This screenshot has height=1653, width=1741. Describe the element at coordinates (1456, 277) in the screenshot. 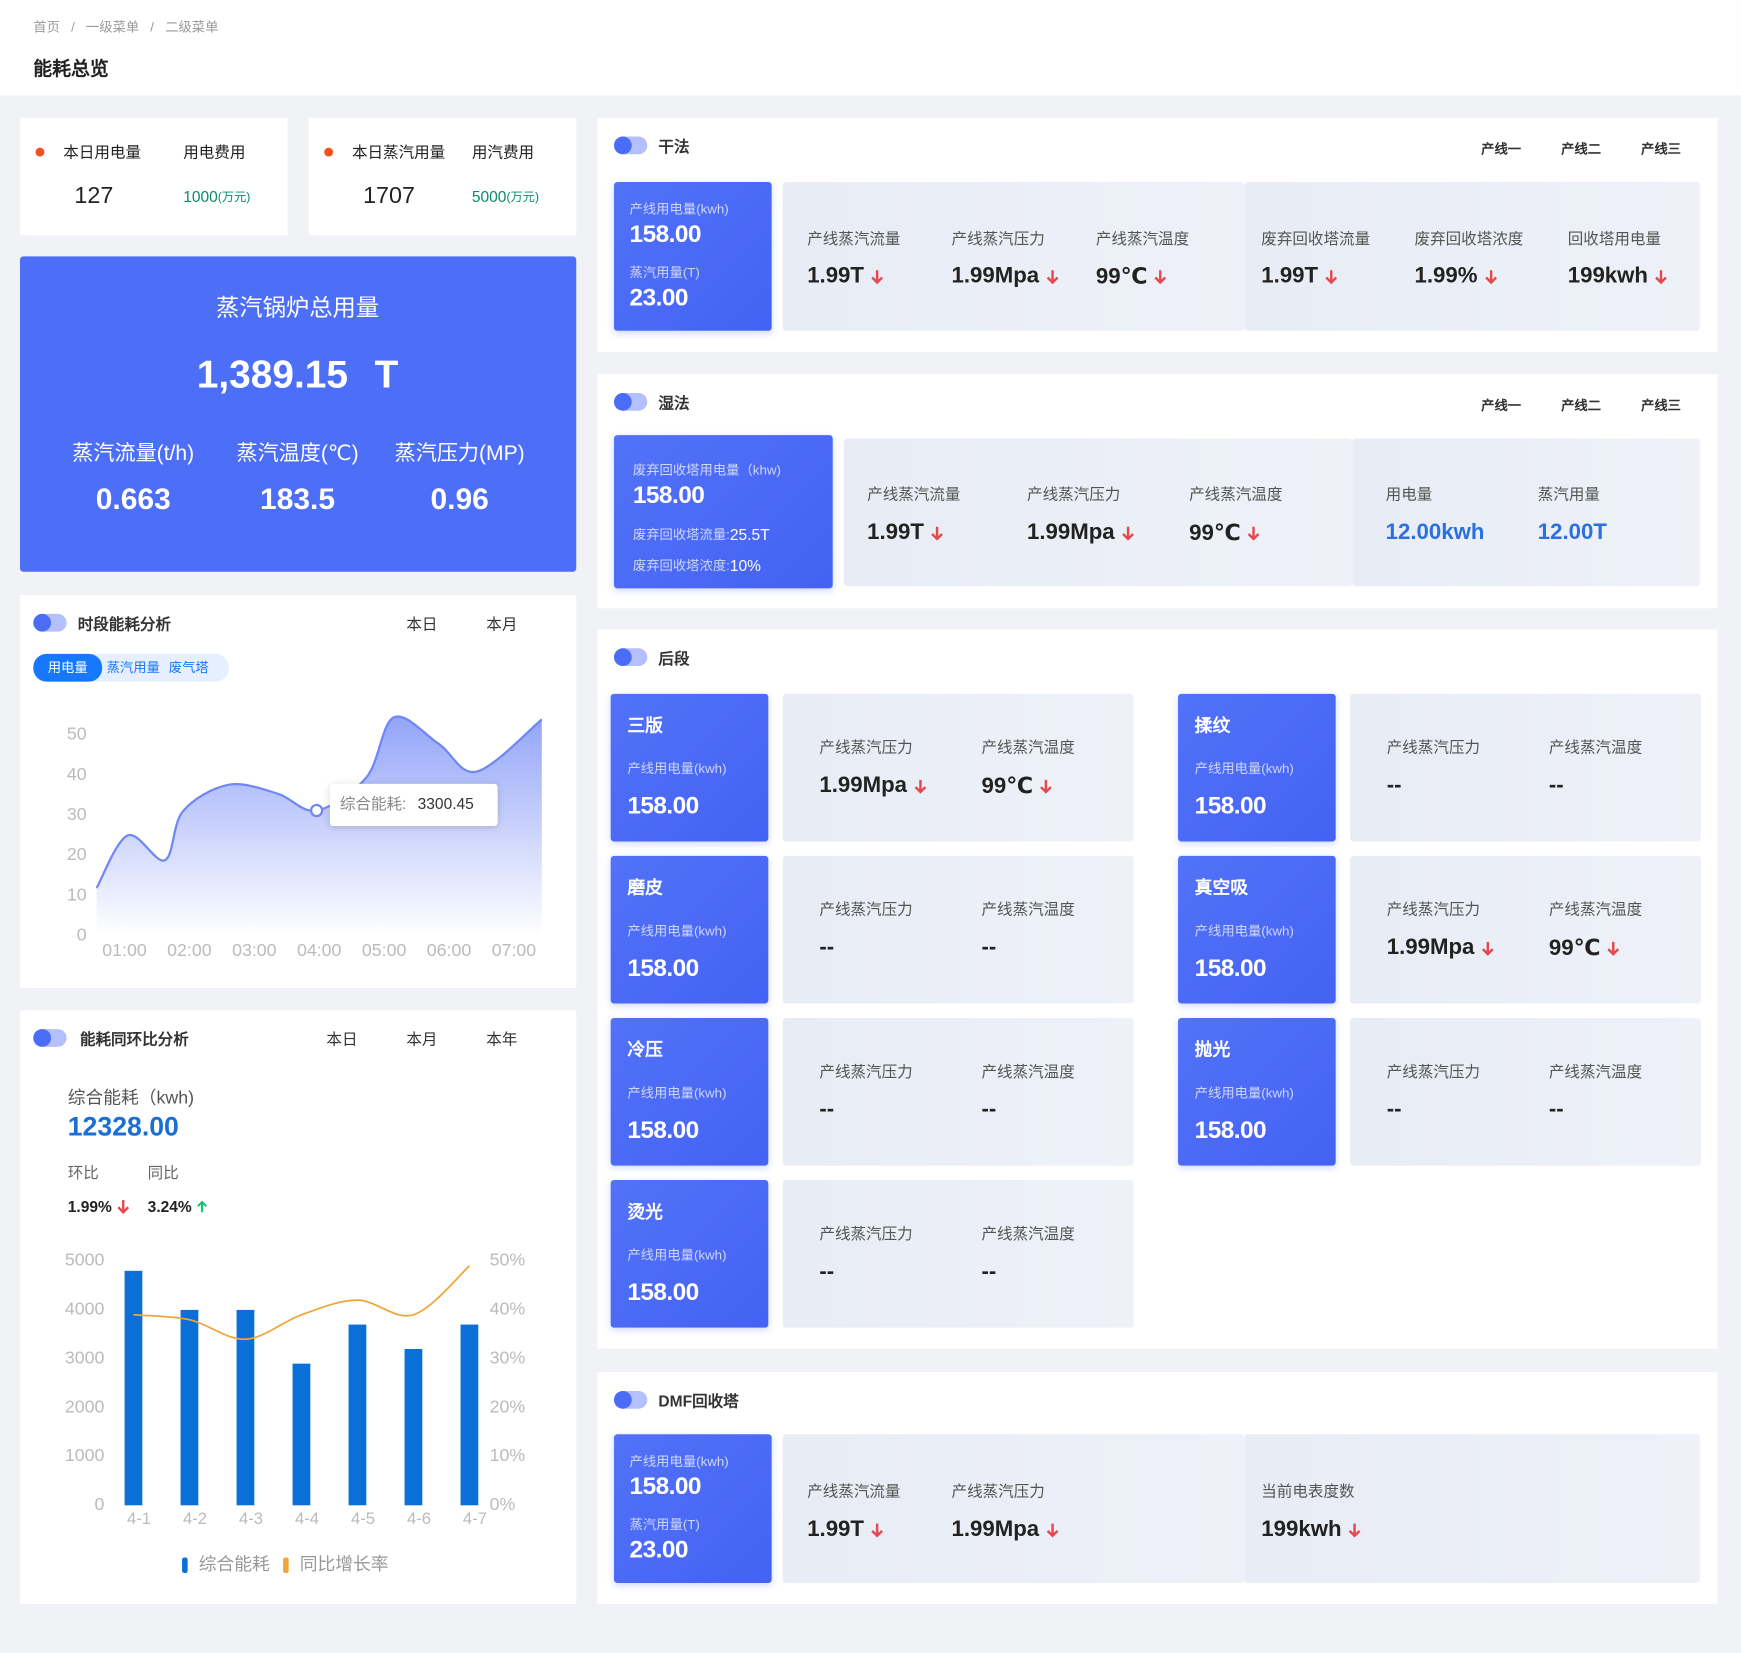

I see `item-value: 1.99%` at that location.